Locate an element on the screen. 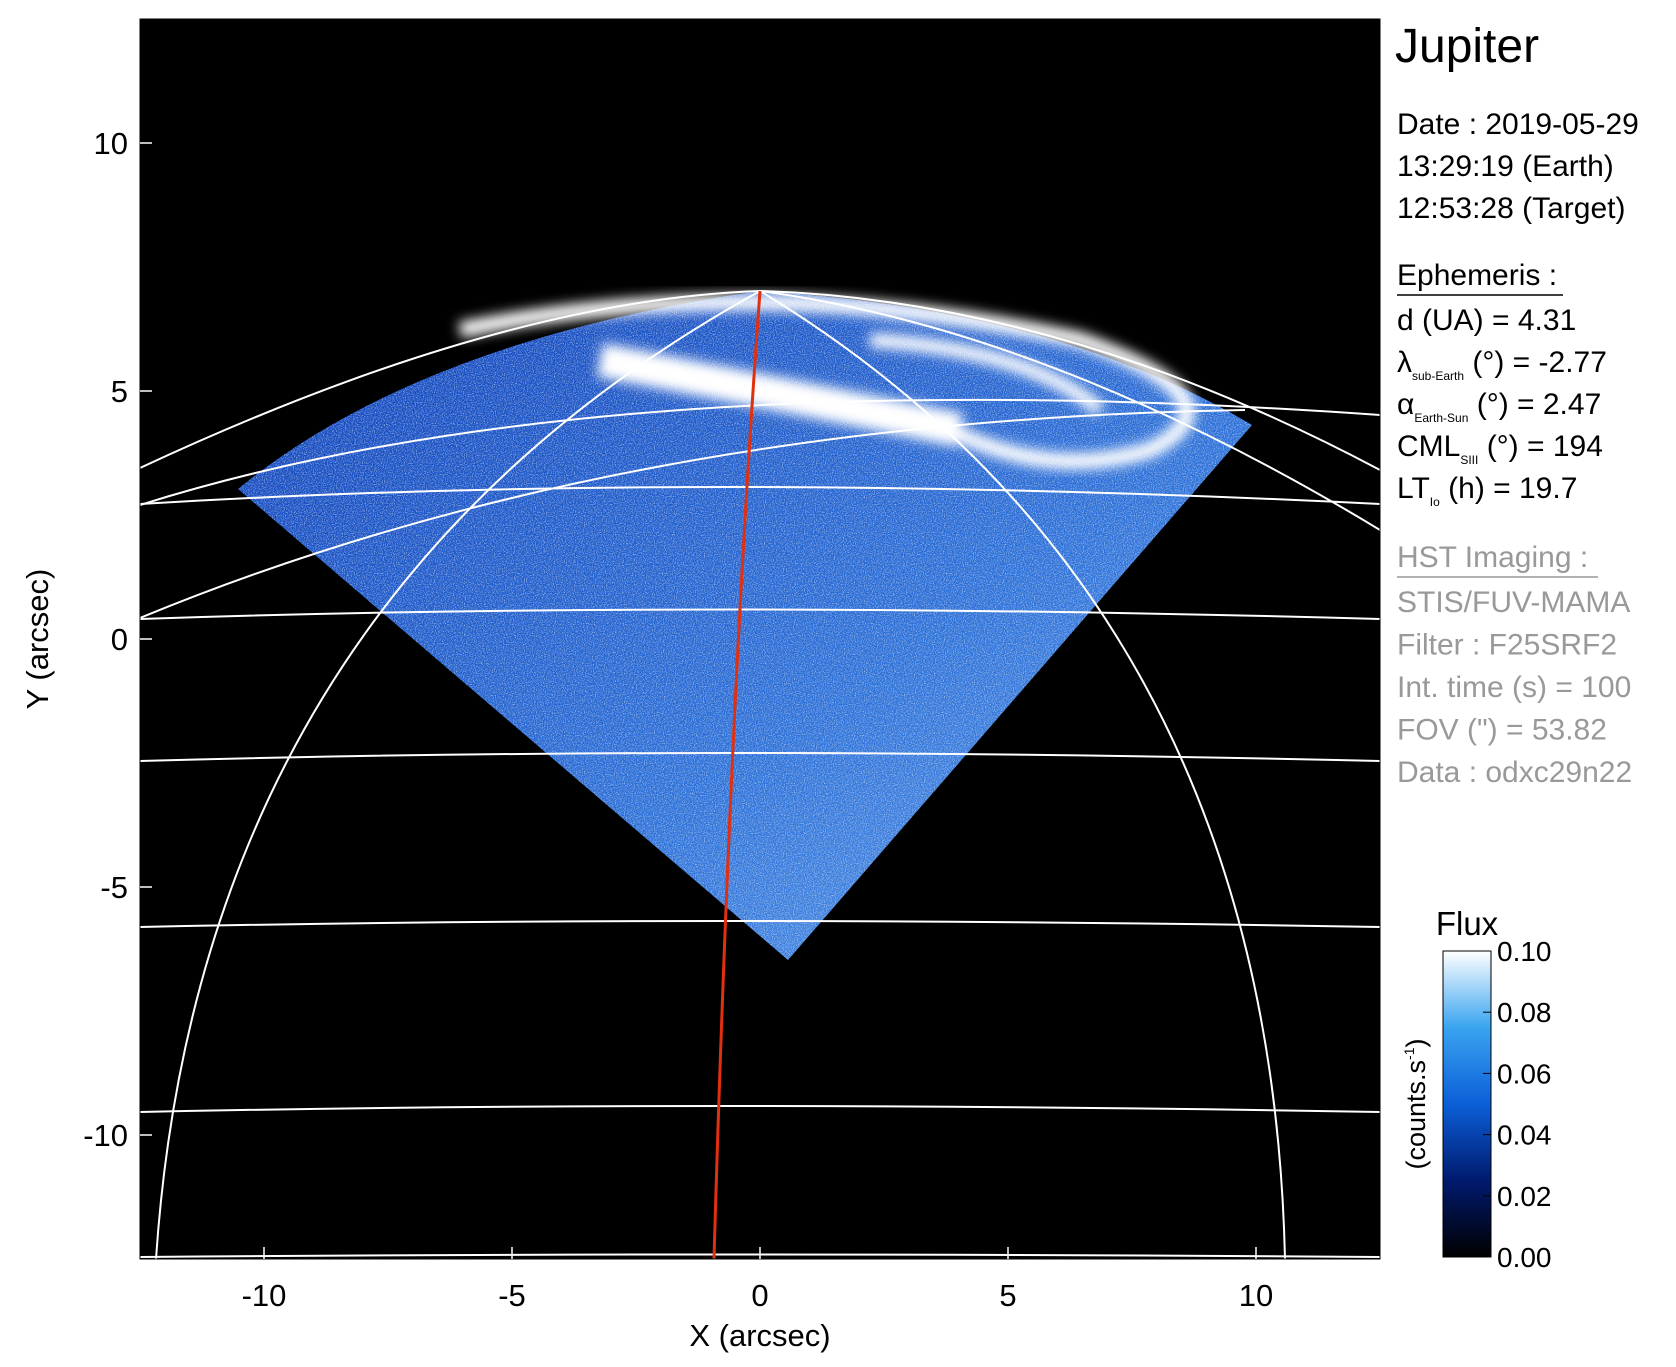 This screenshot has height=1367, width=1676. ephemeris-line: d (UA) = 4.31 is located at coordinates (1486, 320).